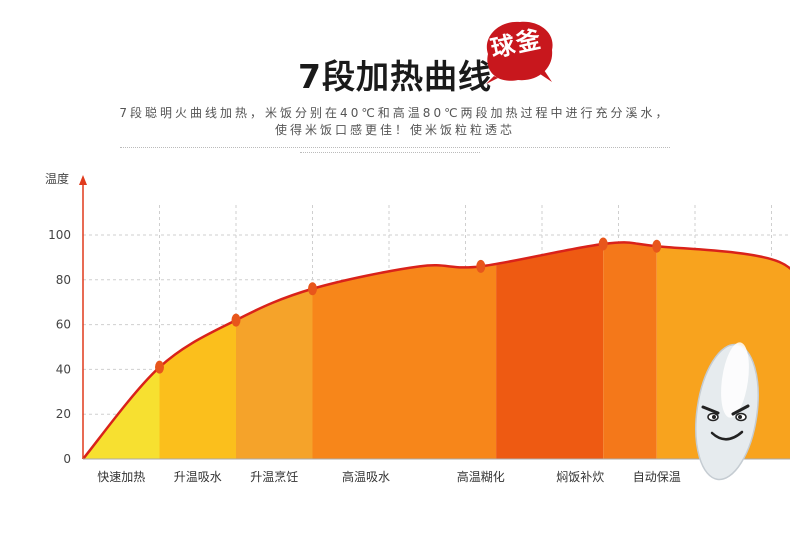 The width and height of the screenshot is (790, 541). I want to click on y-tick-label: 80, so click(63, 280).